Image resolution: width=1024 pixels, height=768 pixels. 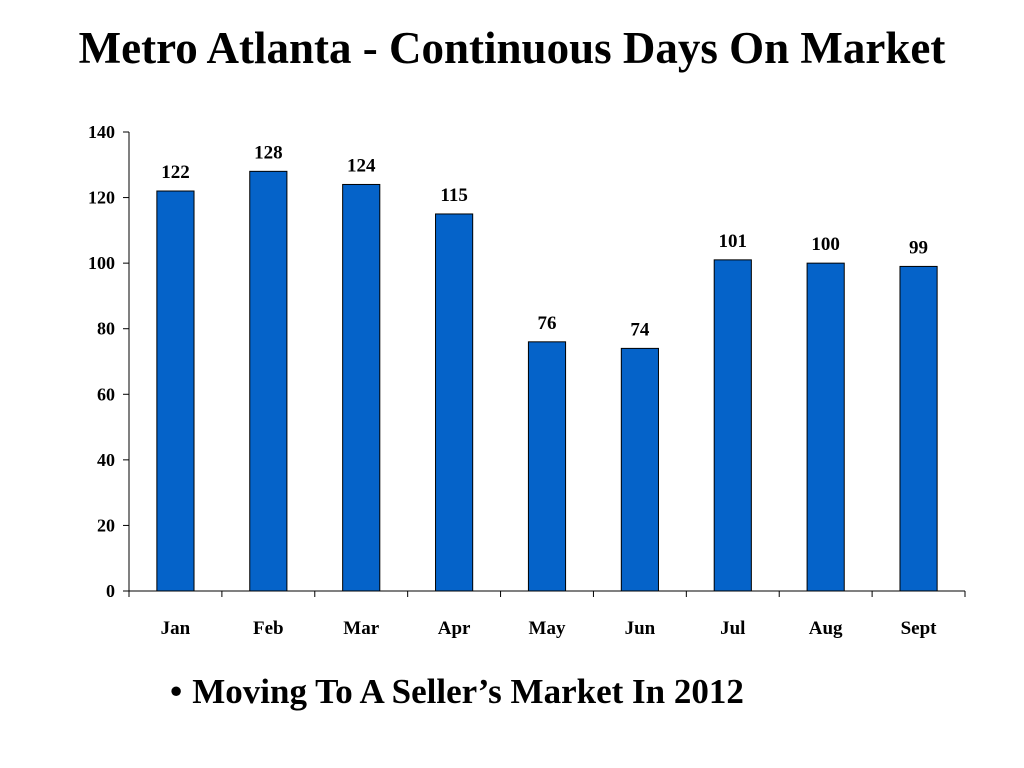 What do you see at coordinates (106, 460) in the screenshot?
I see `y-tick-label: 40` at bounding box center [106, 460].